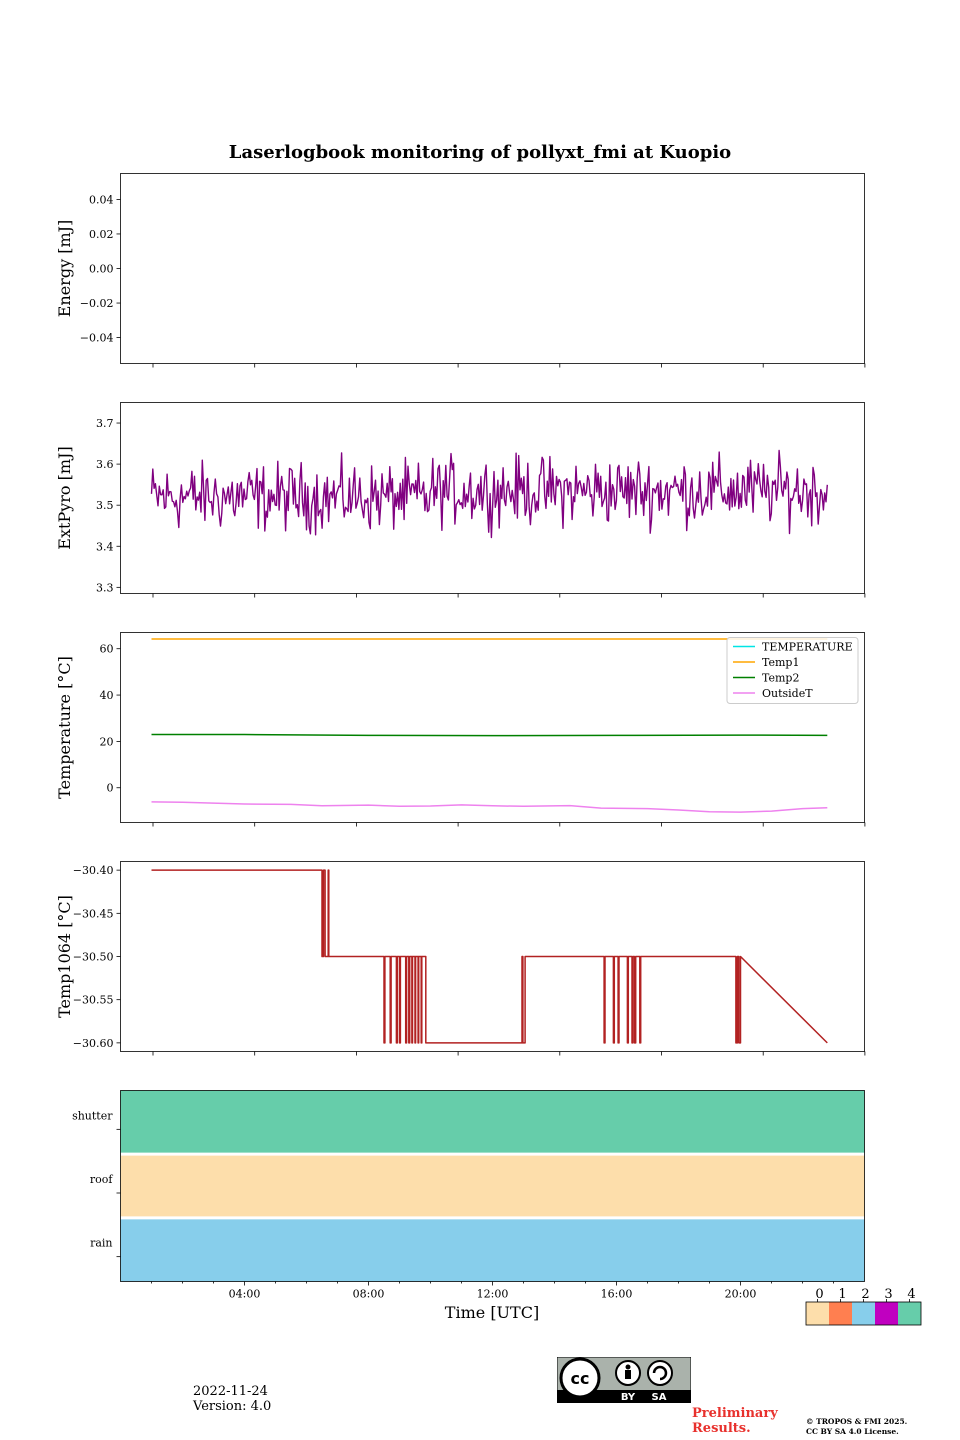 The height and width of the screenshot is (1440, 960). What do you see at coordinates (628, 1397) in the screenshot?
I see `badge-by-label: BY` at bounding box center [628, 1397].